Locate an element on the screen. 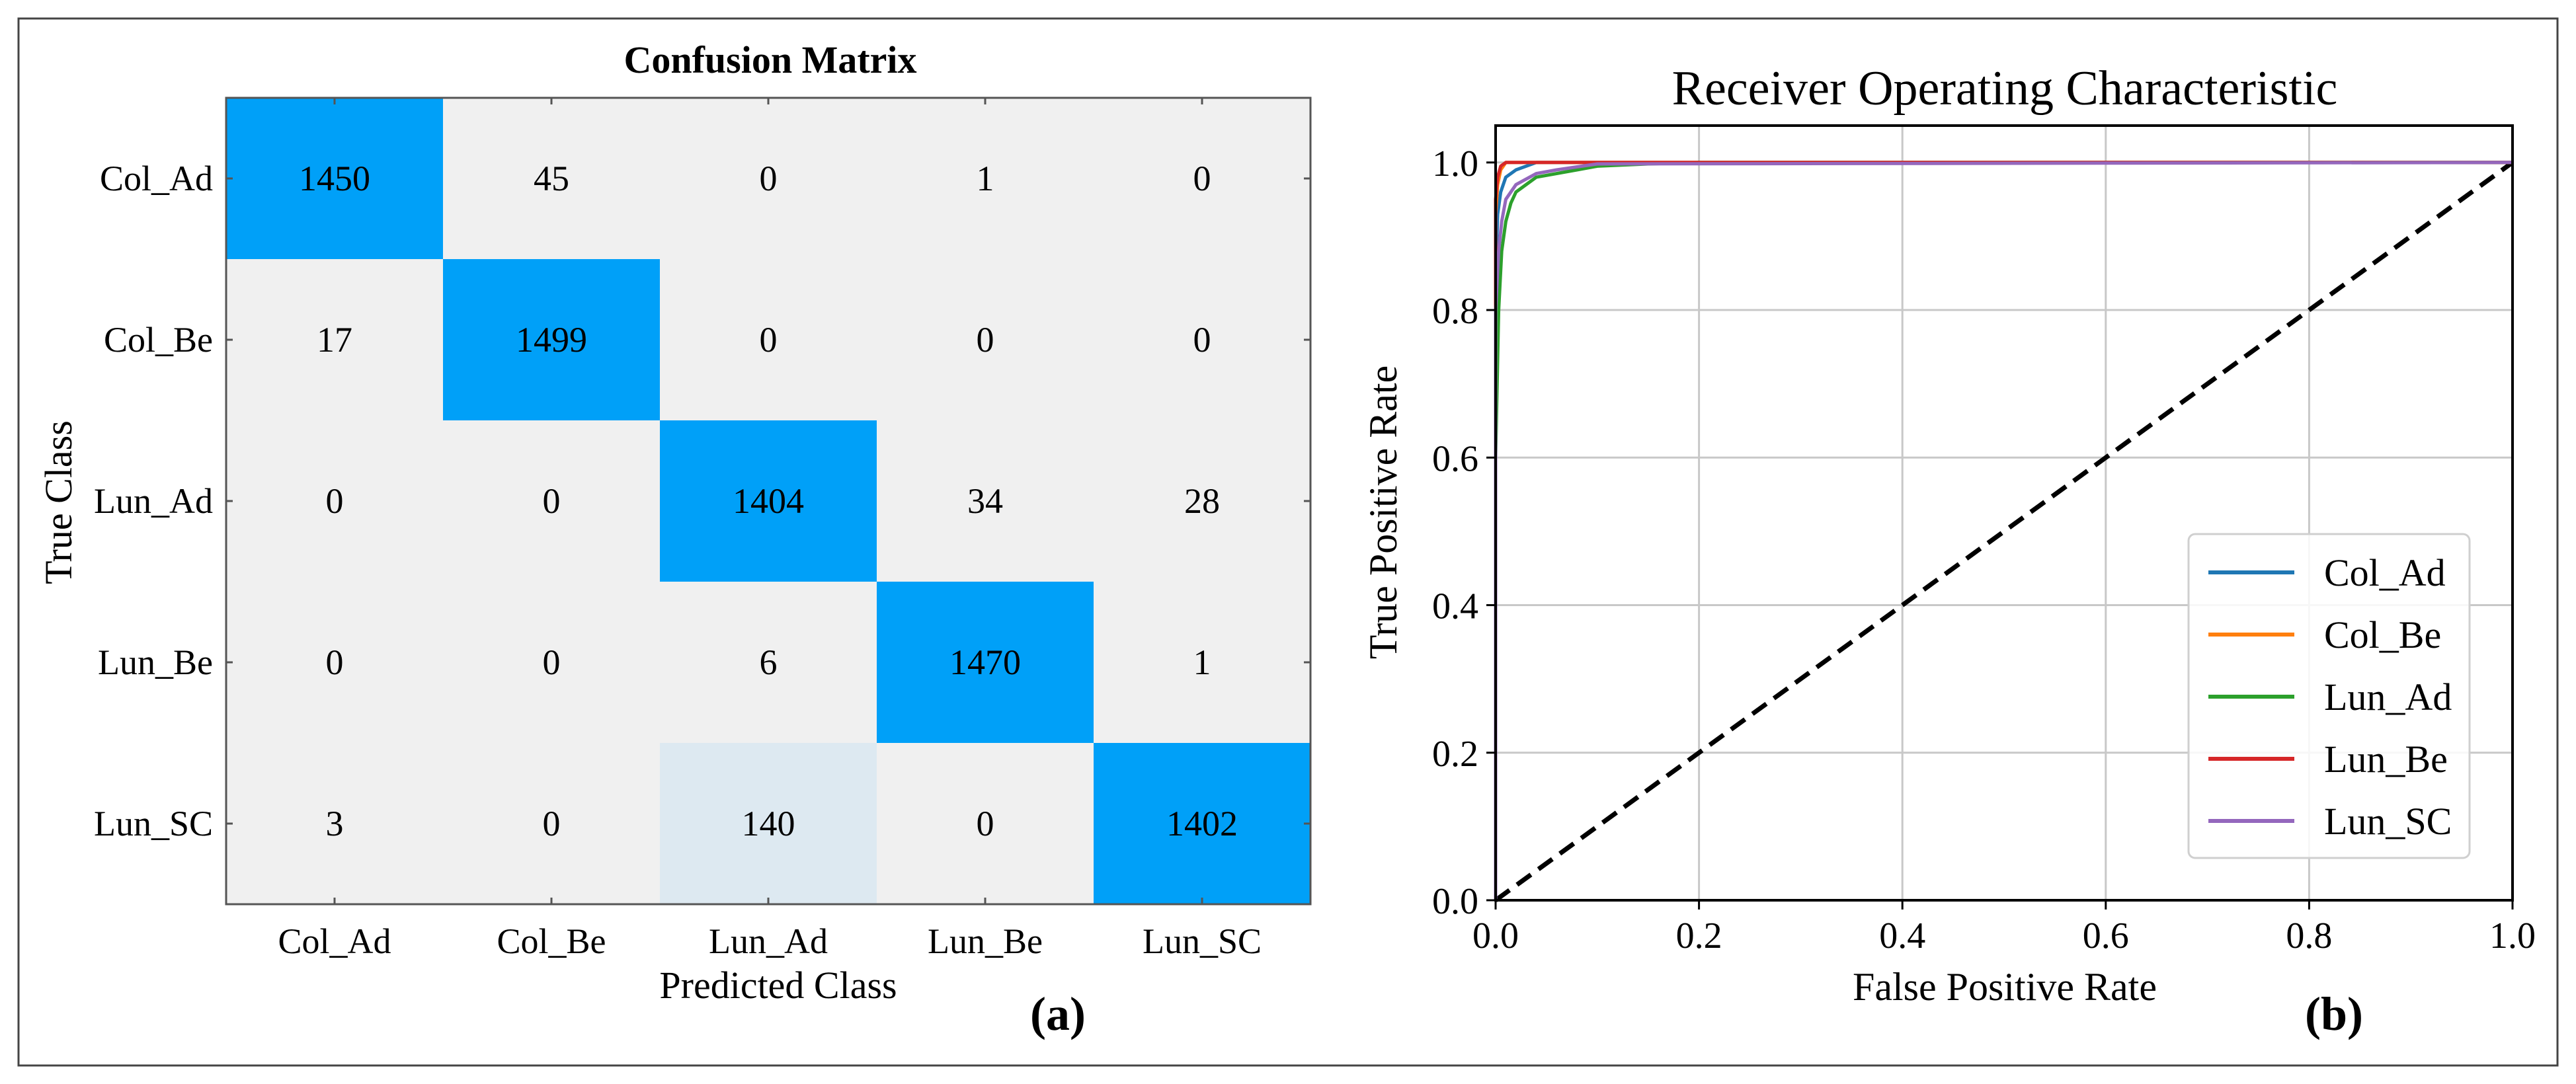 Image resolution: width=2576 pixels, height=1084 pixels. roc-ytick-label: 0.0 is located at coordinates (1455, 901).